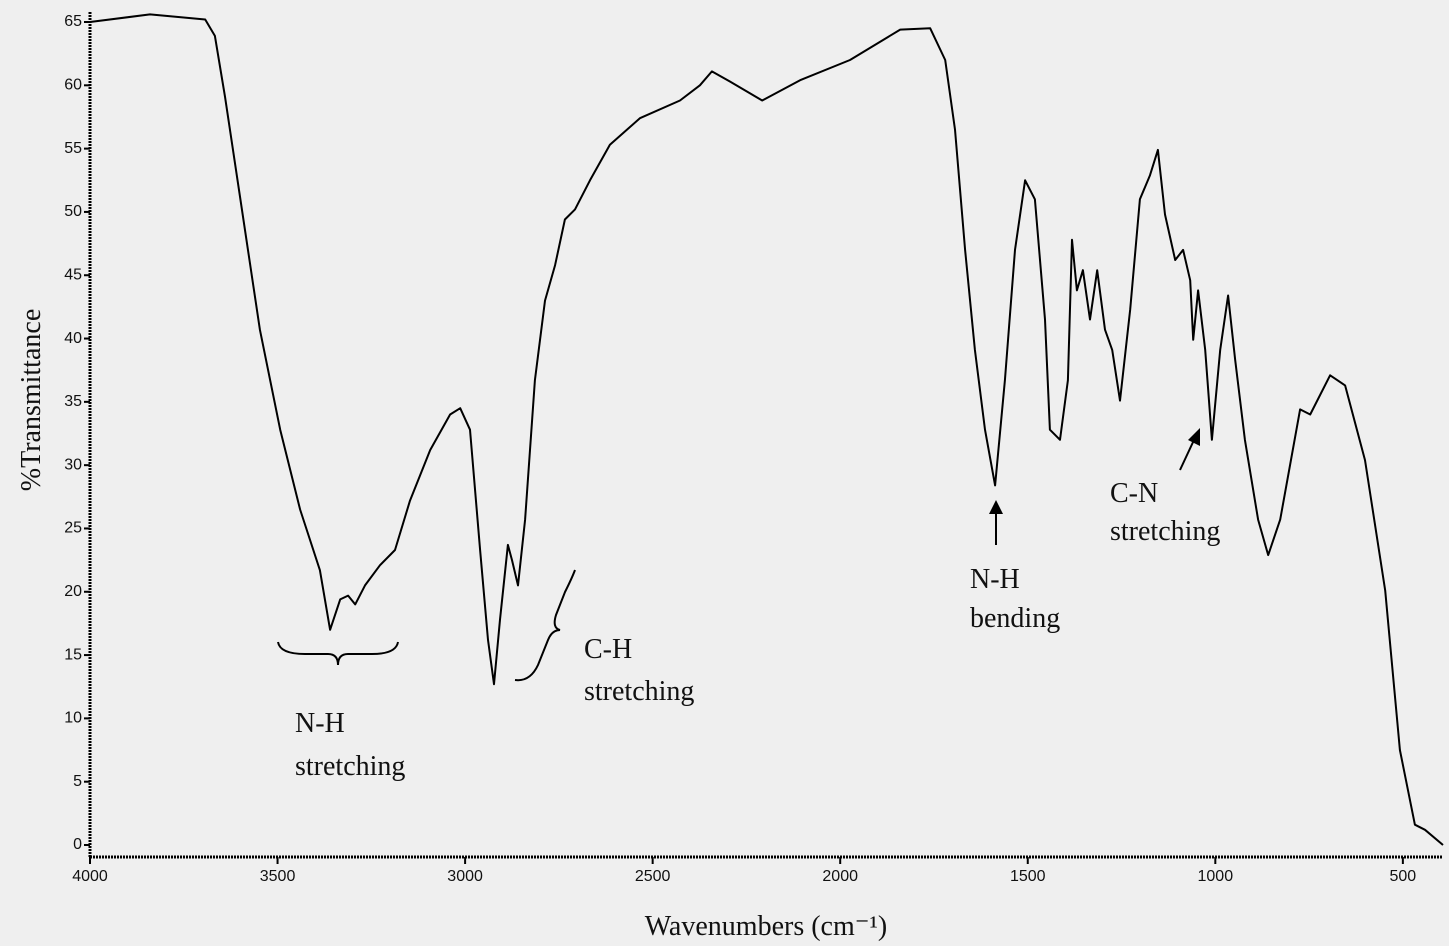  Describe the element at coordinates (73, 528) in the screenshot. I see `y-tick-label: 25` at that location.